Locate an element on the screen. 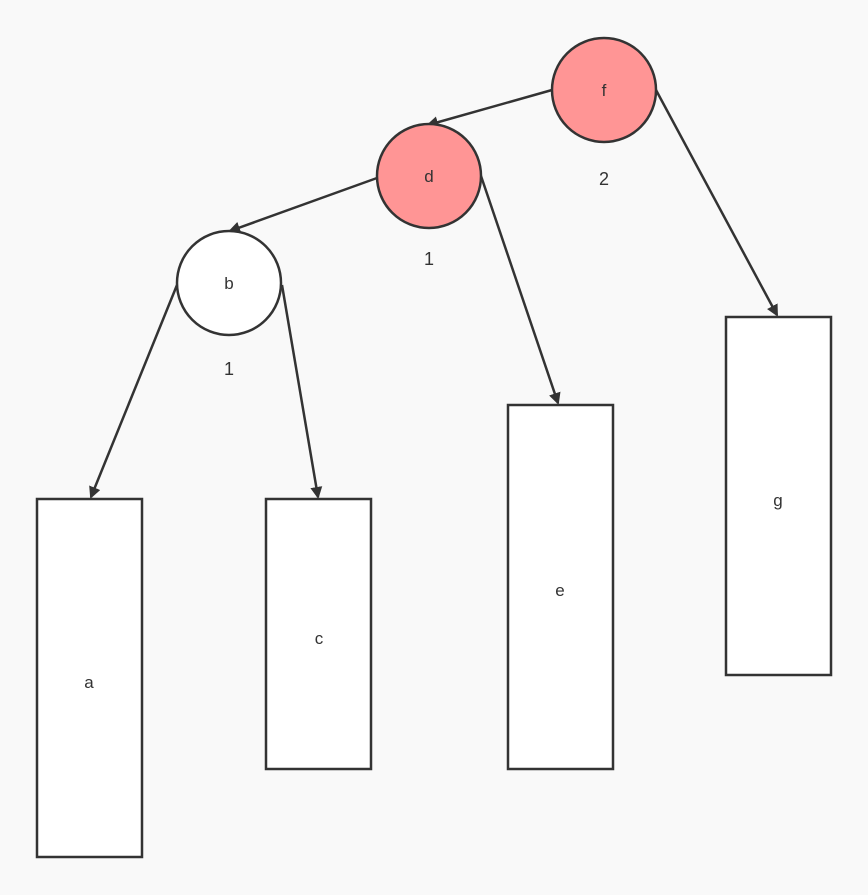 The height and width of the screenshot is (895, 868). edge-b-c is located at coordinates (301, 391).